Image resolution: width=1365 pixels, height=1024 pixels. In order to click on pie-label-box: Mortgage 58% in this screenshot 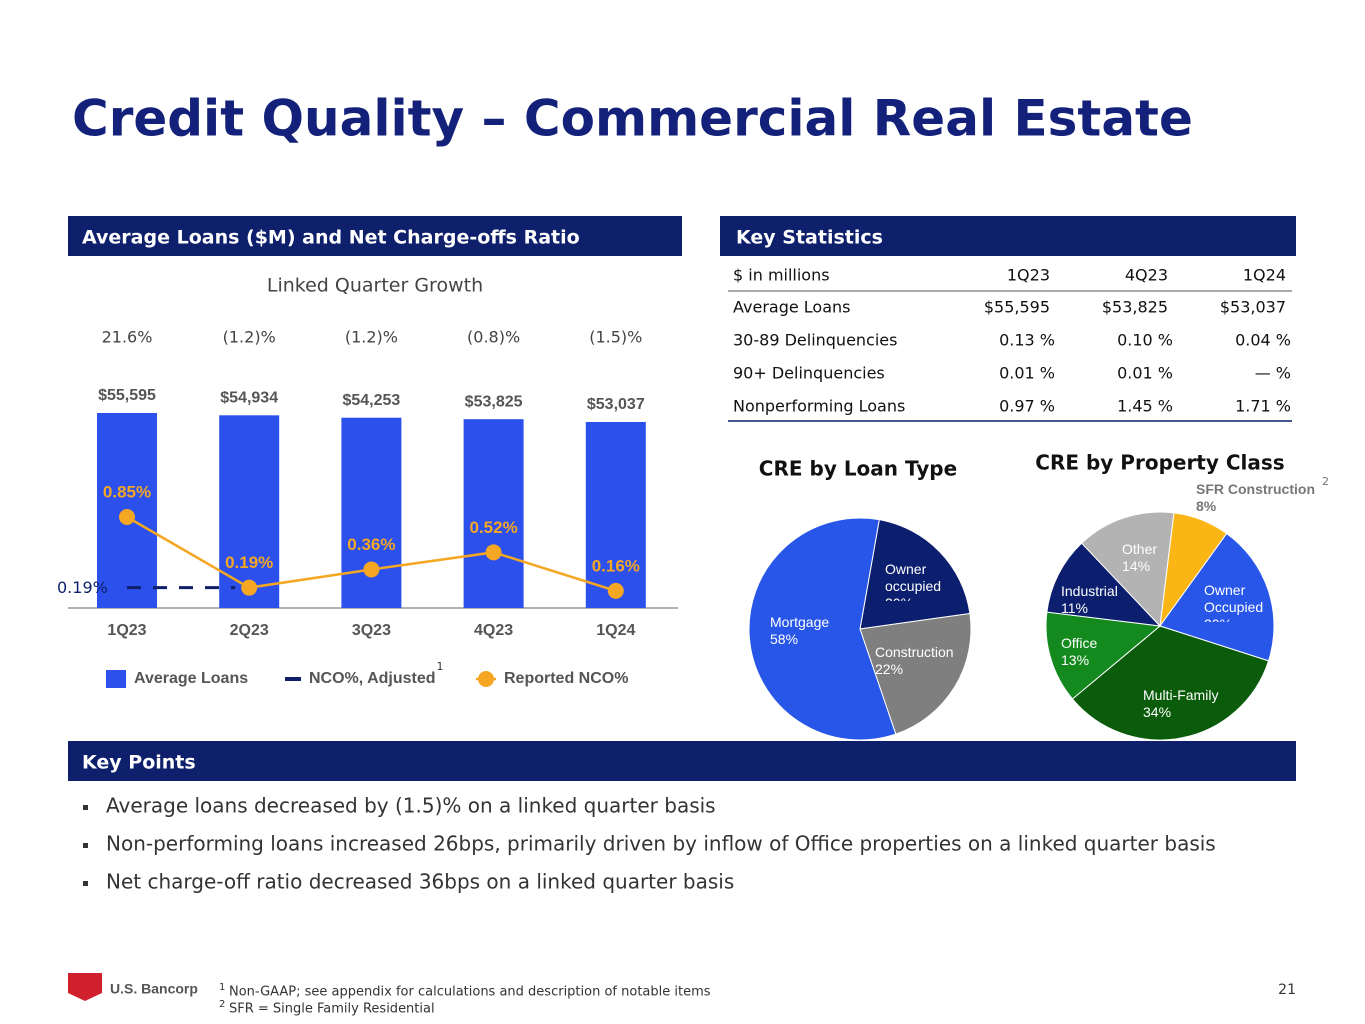, I will do `click(810, 631)`.